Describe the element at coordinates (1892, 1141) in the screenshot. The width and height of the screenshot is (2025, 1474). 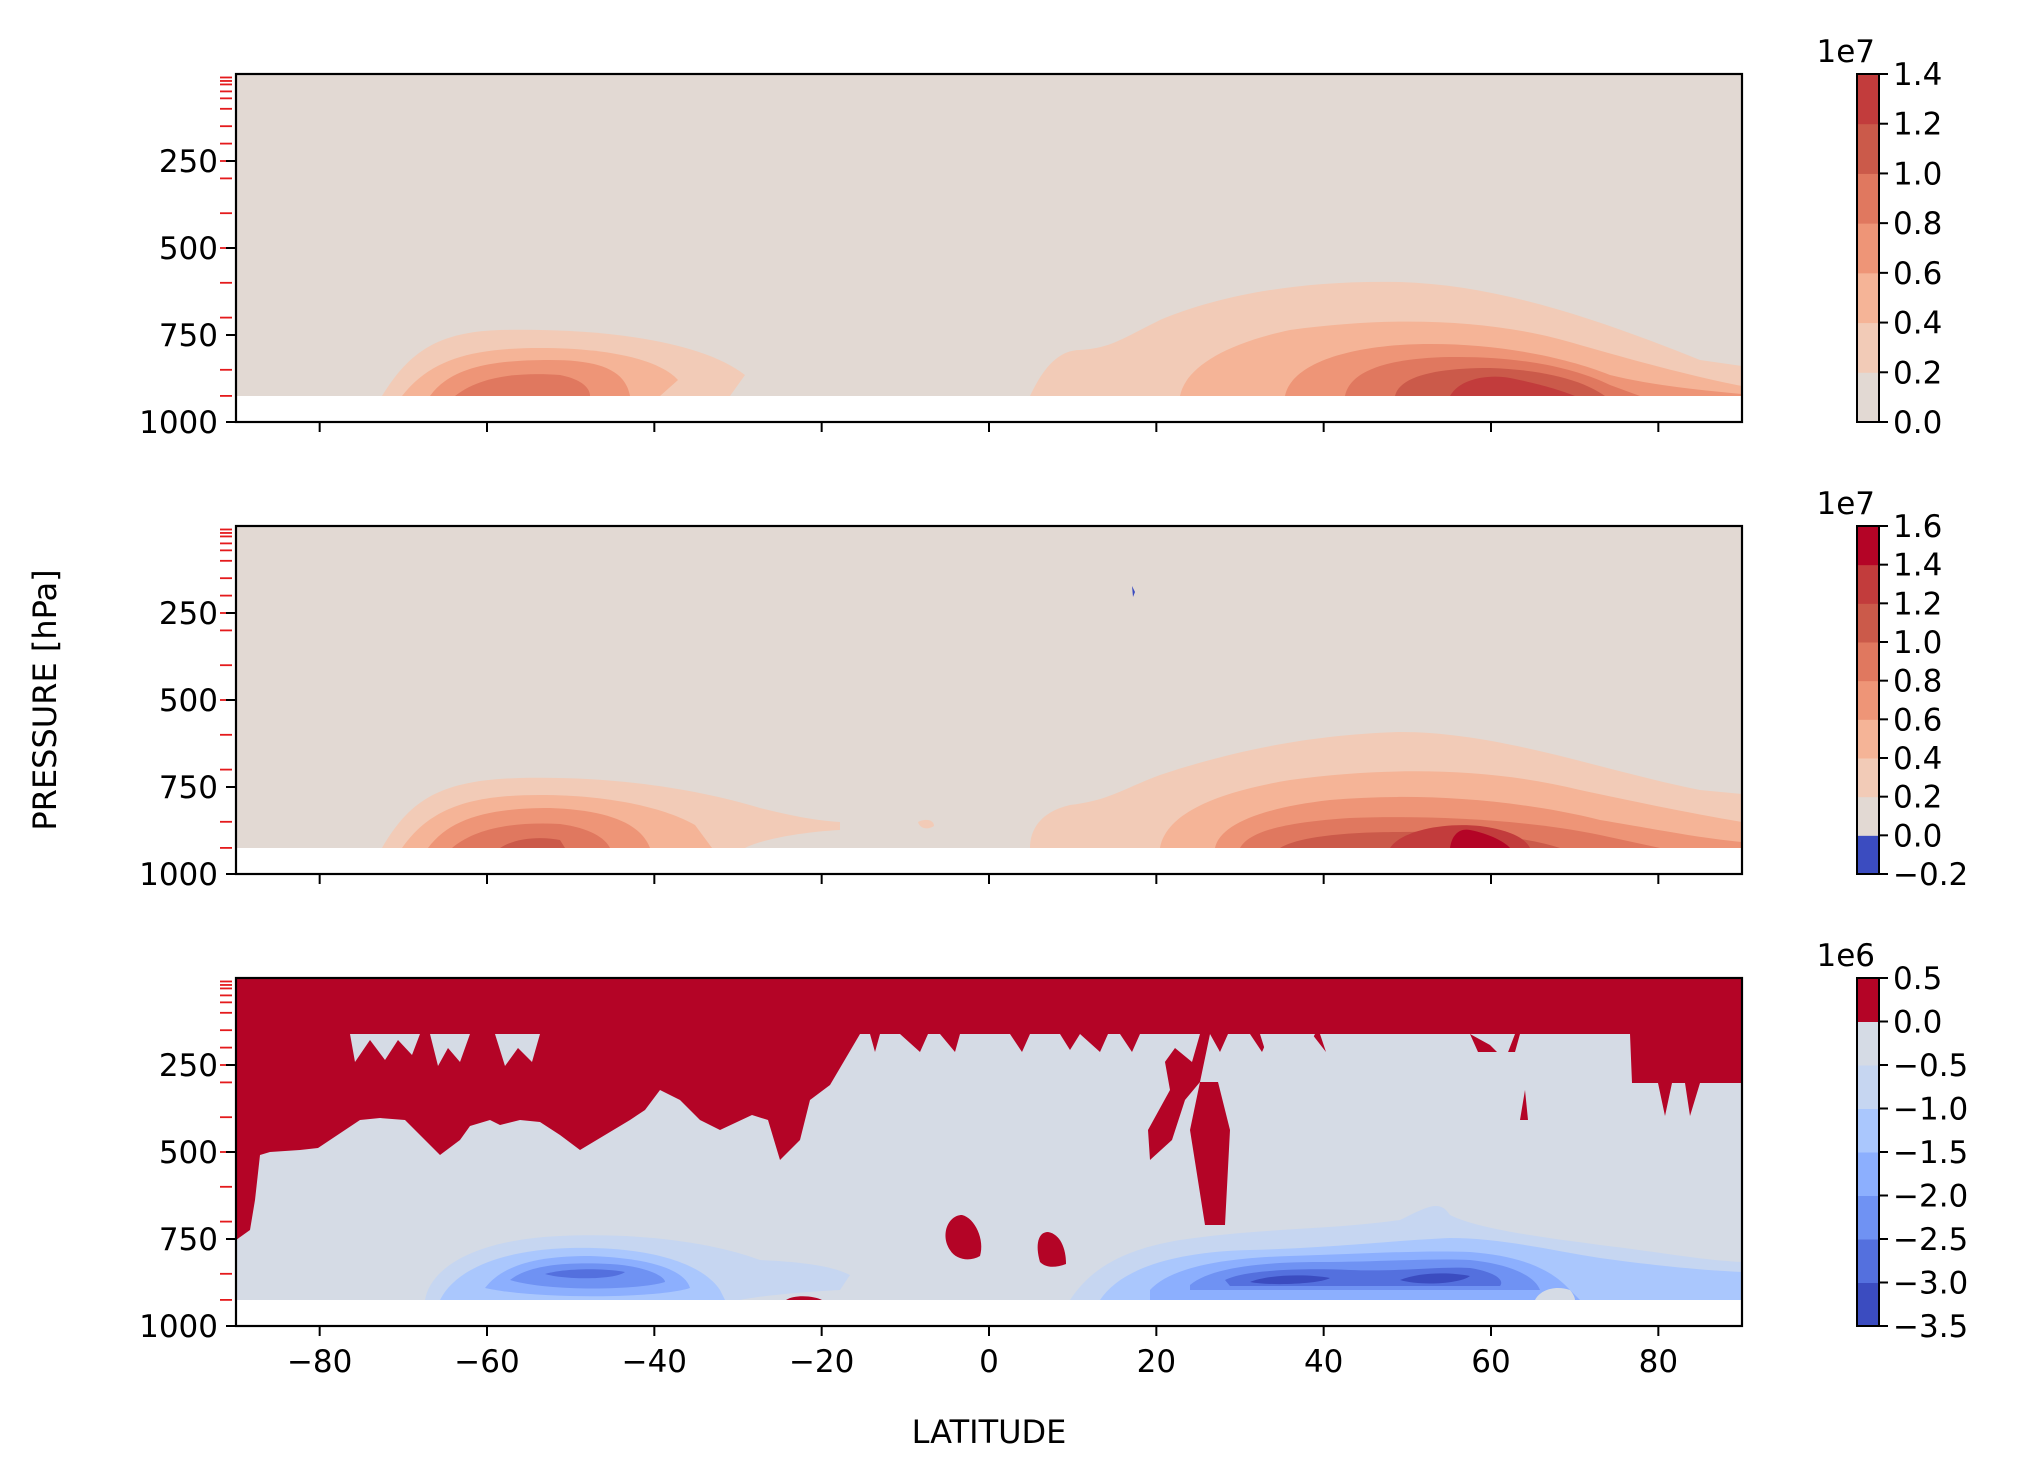
I see `bottom-panel-colorbar: −3.5 −3.0 −2.5 −2.0 −1.5 −1.0 −0.5 0.0 0.5 1e6` at that location.